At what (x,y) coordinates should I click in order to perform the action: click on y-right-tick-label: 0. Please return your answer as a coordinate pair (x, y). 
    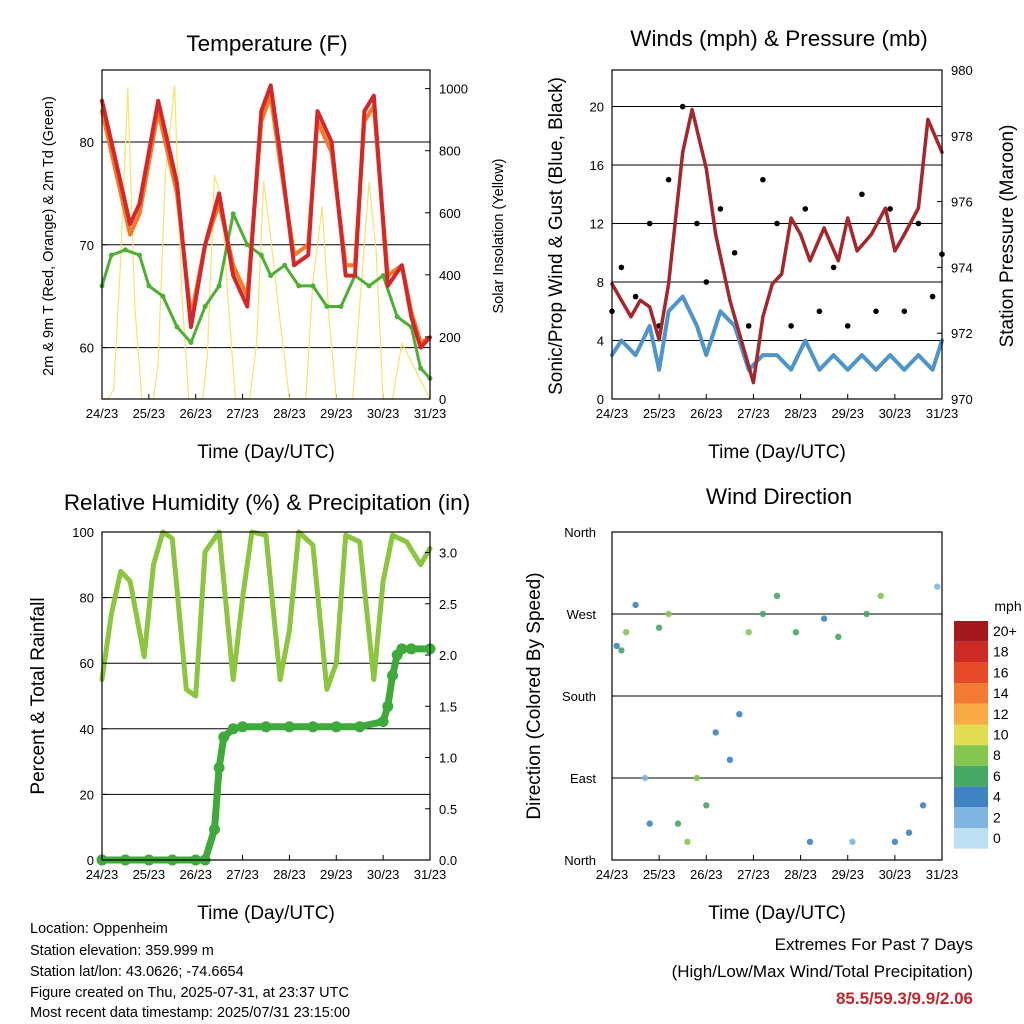
    Looking at the image, I should click on (442, 399).